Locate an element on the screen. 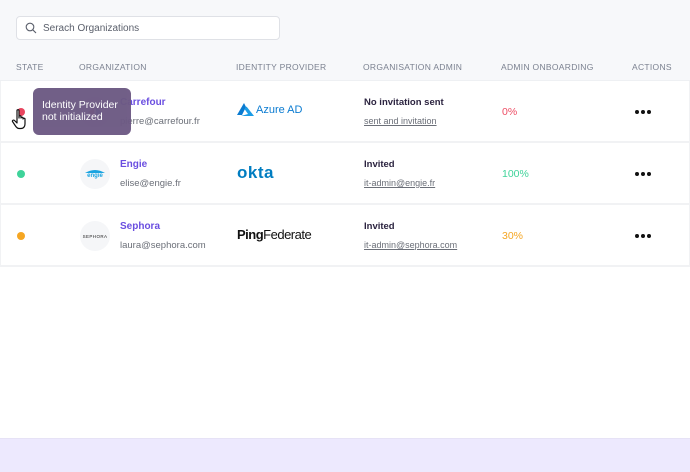 The image size is (690, 472). state-tooltip: Identity Provider not initialized is located at coordinates (82, 111).